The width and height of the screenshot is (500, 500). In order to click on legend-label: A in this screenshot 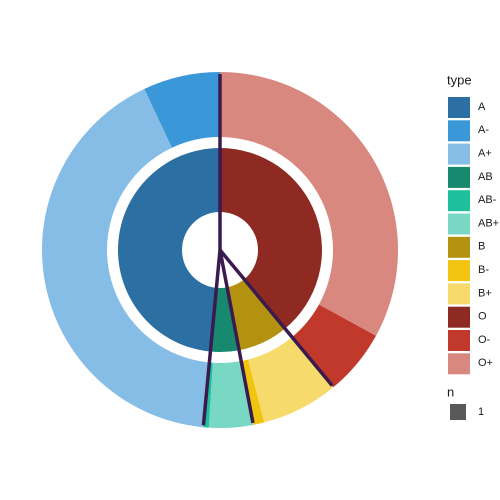, I will do `click(482, 107)`.